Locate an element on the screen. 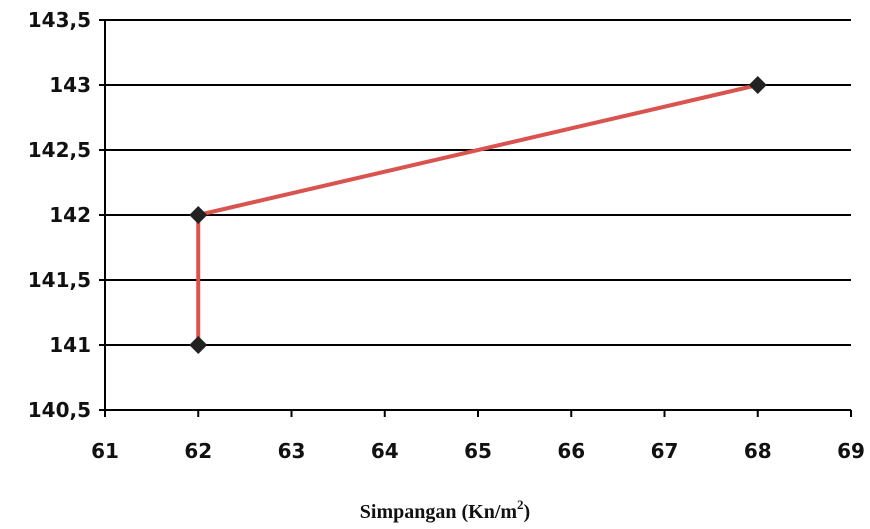  x-axis-label: Simpangan (Kn/m2) is located at coordinates (445, 510).